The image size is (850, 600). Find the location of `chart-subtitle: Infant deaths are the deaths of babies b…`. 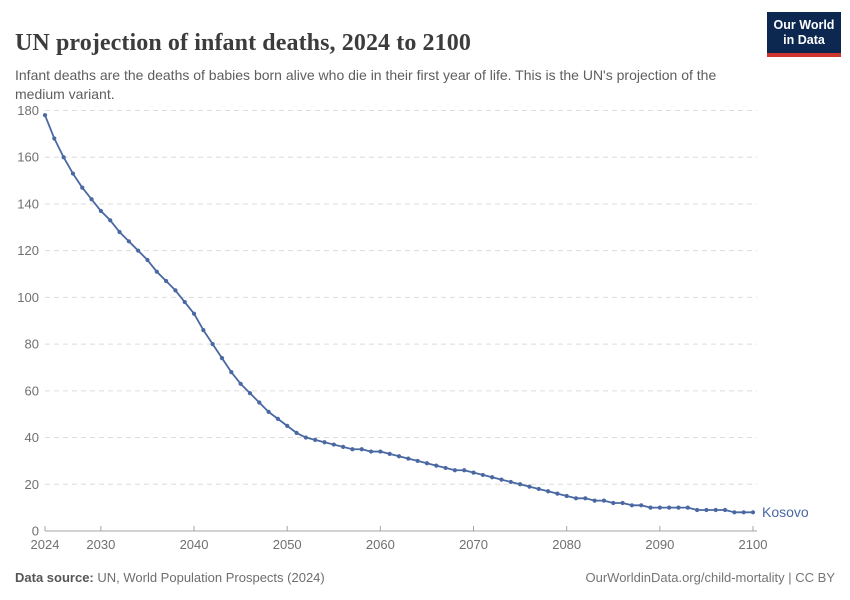

chart-subtitle: Infant deaths are the deaths of babies b… is located at coordinates (366, 84).